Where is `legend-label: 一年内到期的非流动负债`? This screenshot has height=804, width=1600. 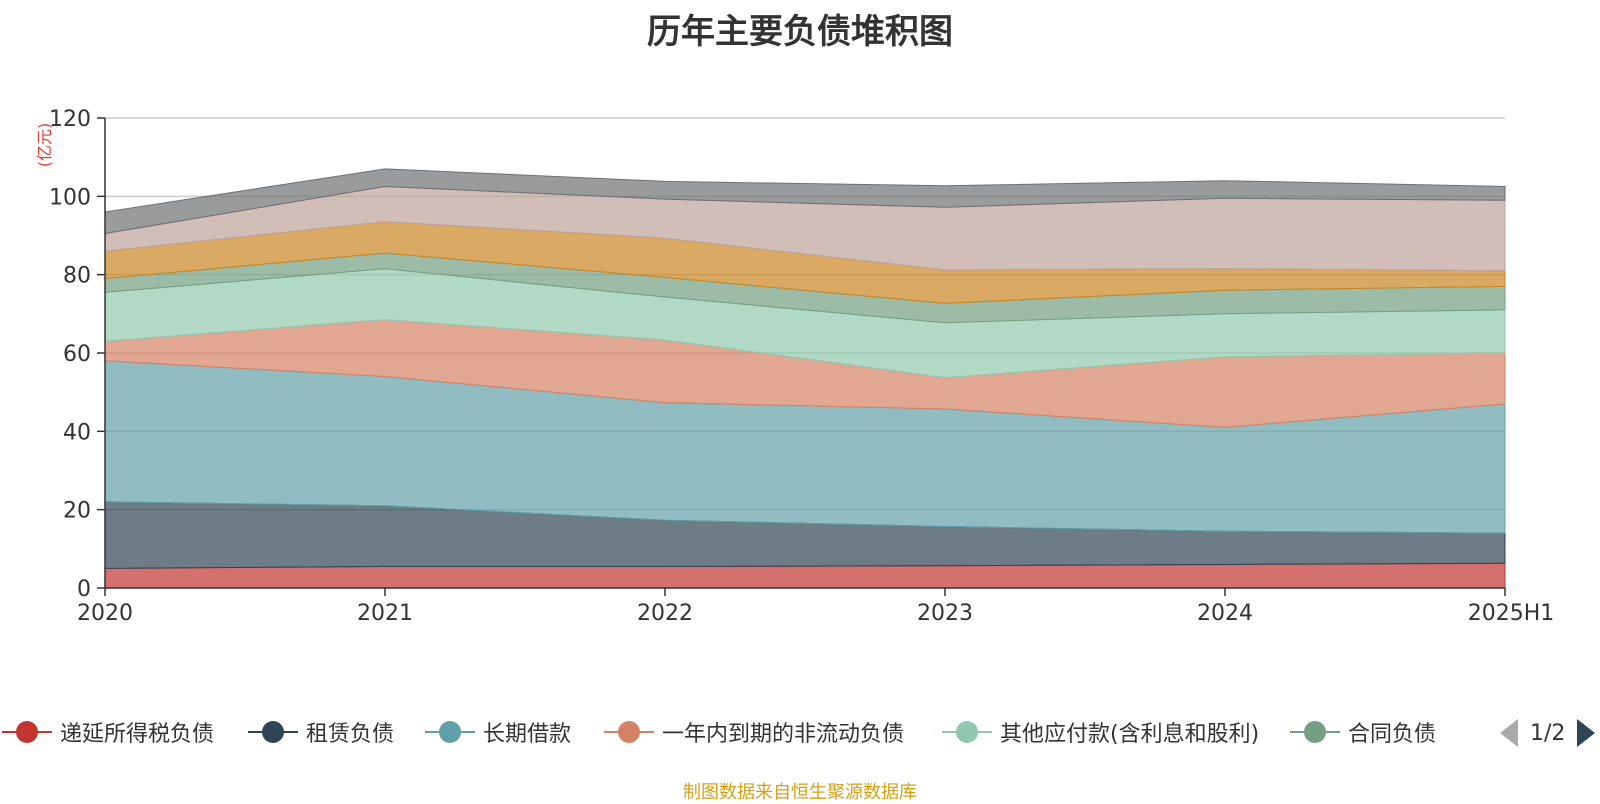
legend-label: 一年内到期的非流动负债 is located at coordinates (783, 734).